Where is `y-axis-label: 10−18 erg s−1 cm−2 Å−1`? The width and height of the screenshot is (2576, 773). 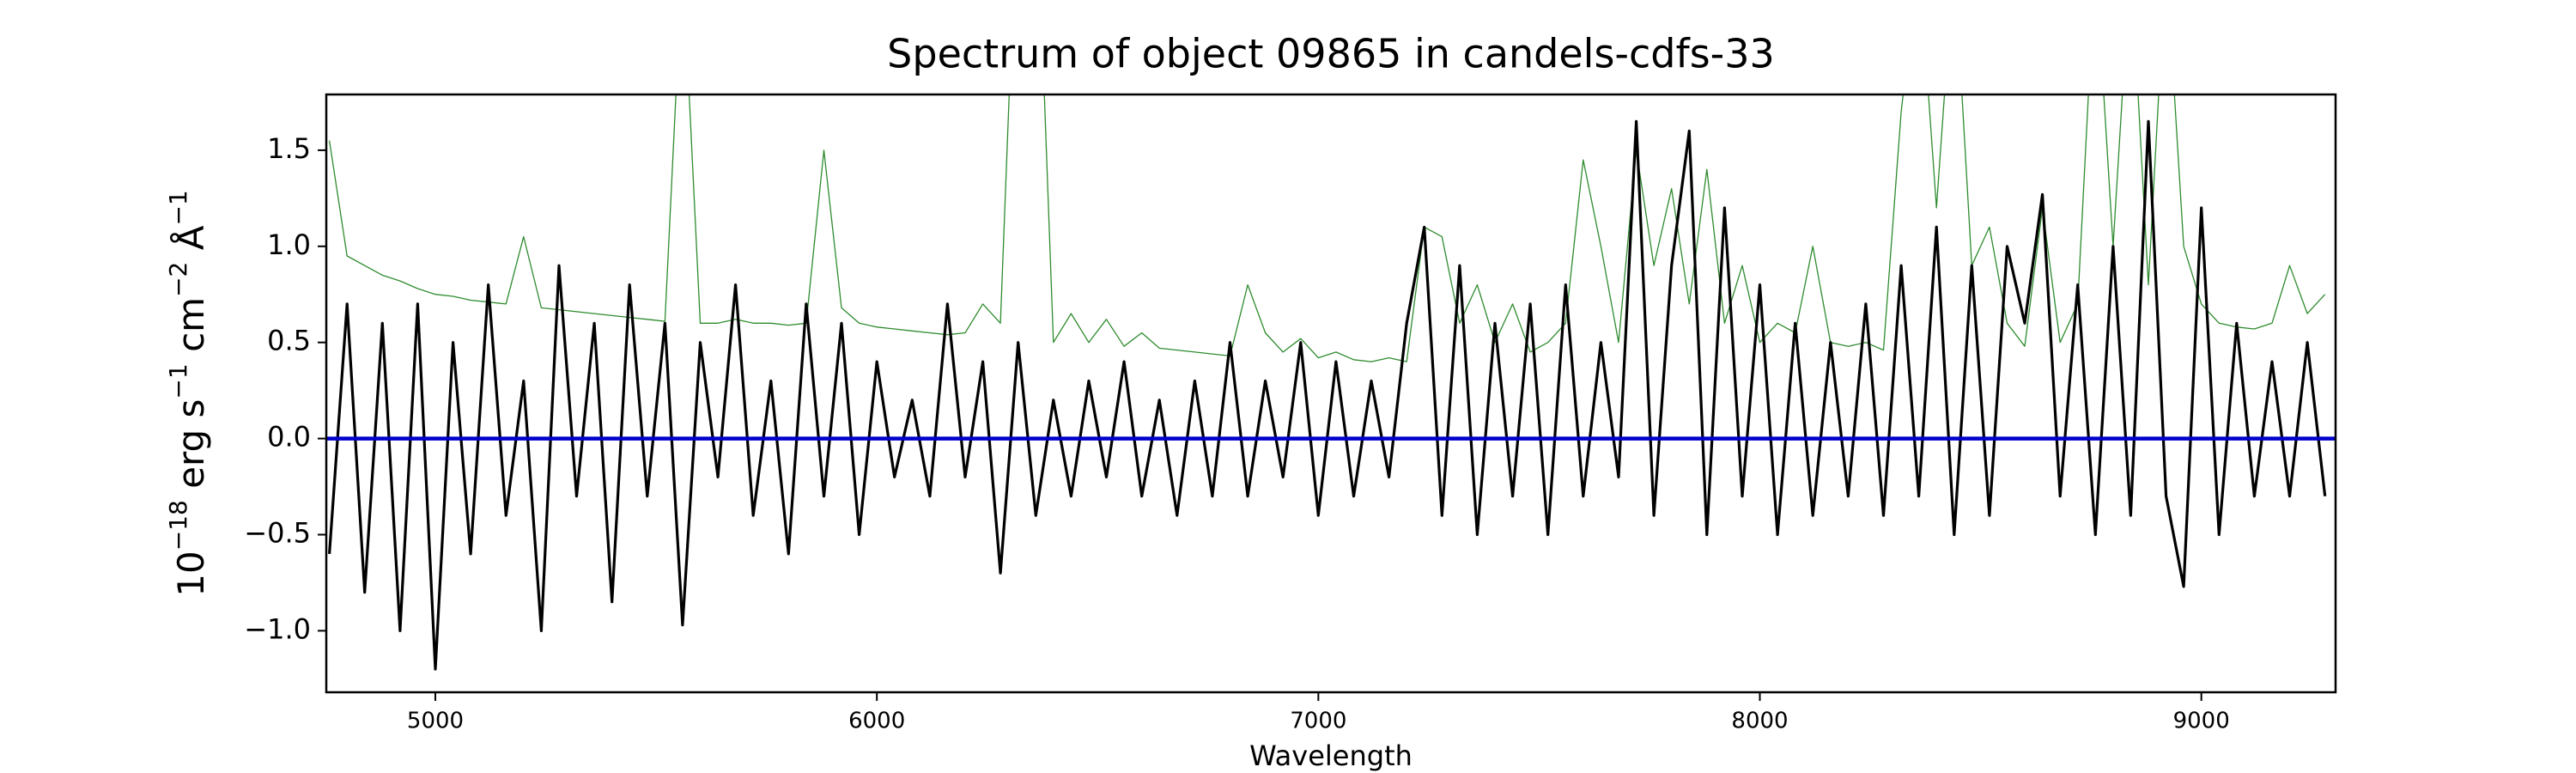
y-axis-label: 10−18 erg s−1 cm−2 Å−1 is located at coordinates (188, 393).